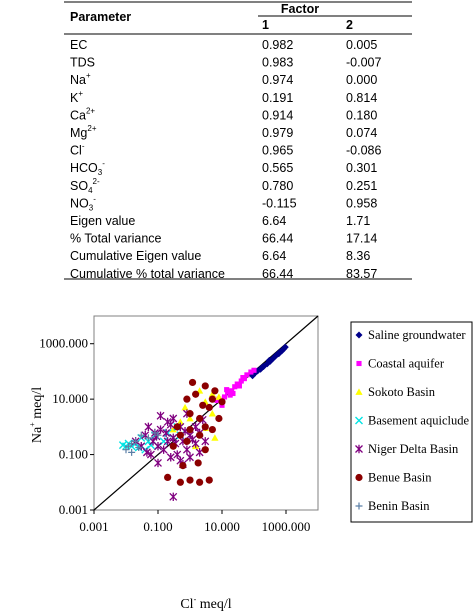 This screenshot has height=613, width=474. Describe the element at coordinates (77, 150) in the screenshot. I see `table-row-parameter: Cl-` at that location.